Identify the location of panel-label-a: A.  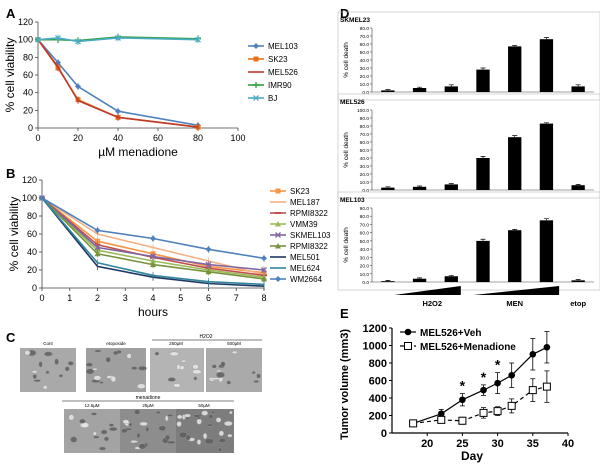
(11, 13).